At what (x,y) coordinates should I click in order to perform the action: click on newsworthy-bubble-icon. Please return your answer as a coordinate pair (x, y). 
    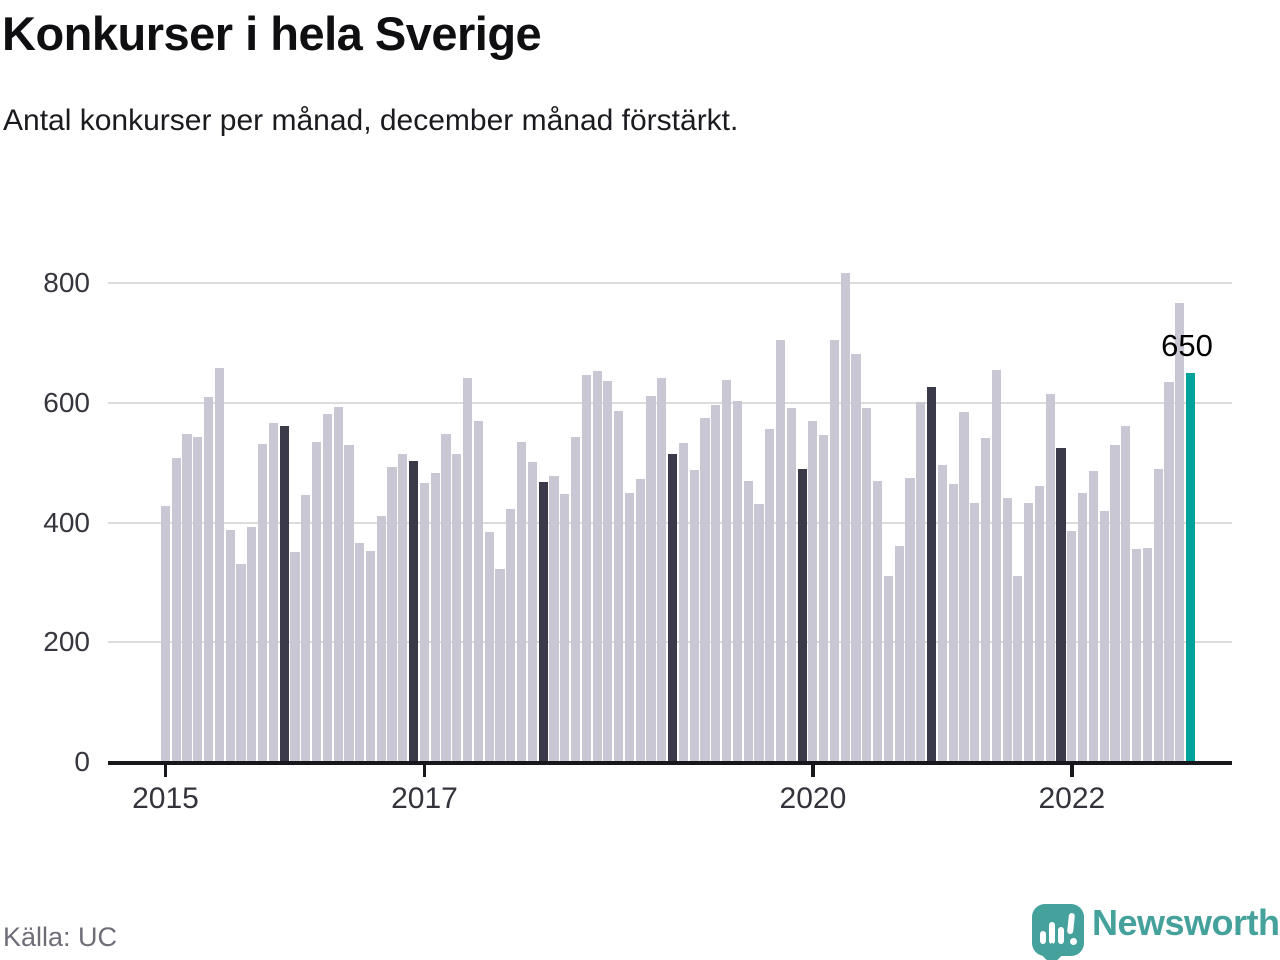
    Looking at the image, I should click on (1058, 930).